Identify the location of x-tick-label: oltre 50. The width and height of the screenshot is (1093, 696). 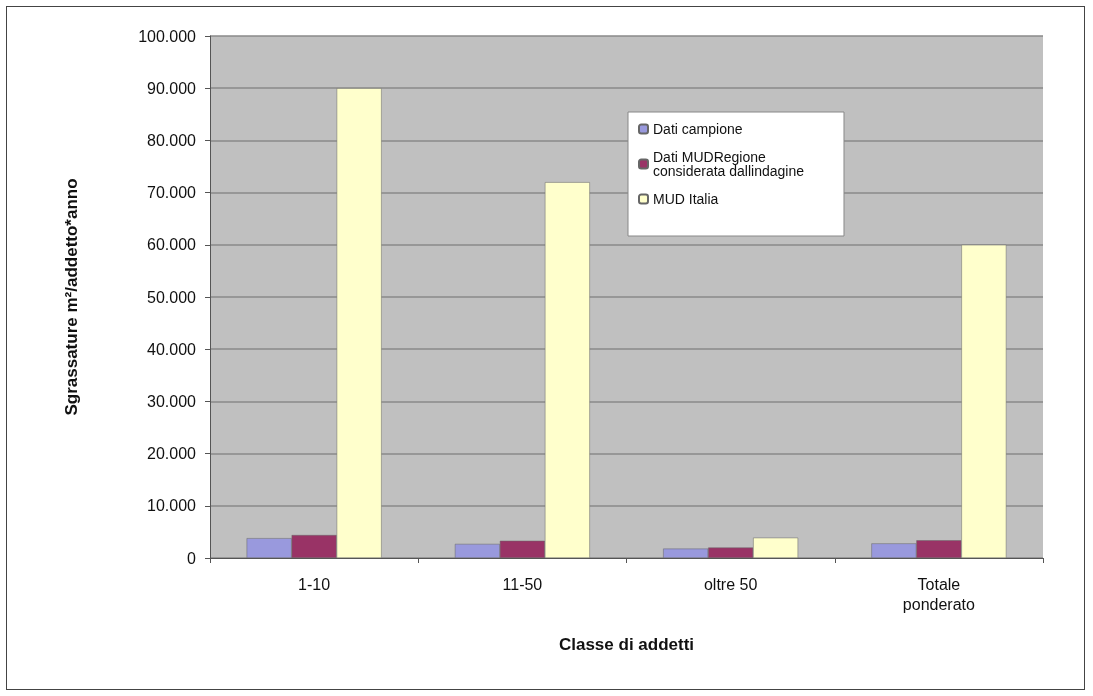
(730, 584).